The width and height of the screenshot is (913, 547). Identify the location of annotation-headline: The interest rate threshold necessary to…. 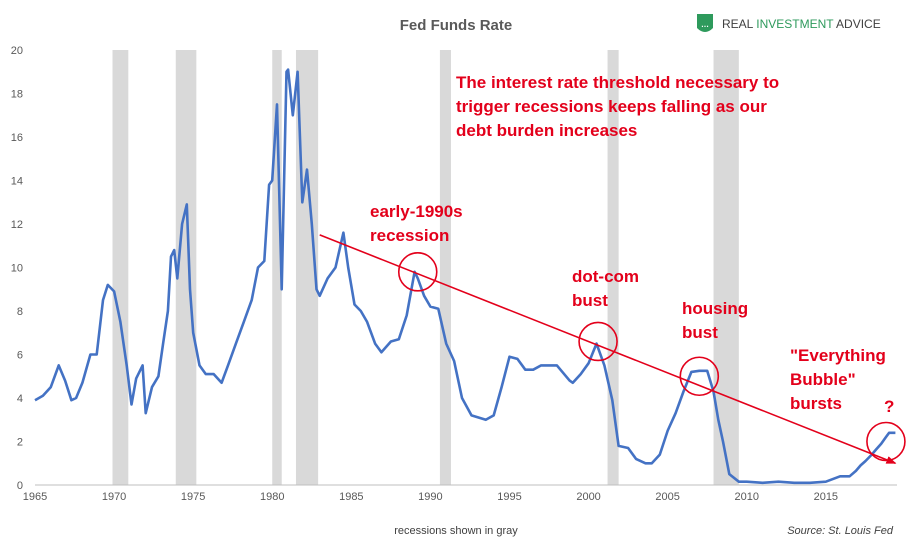
(620, 106).